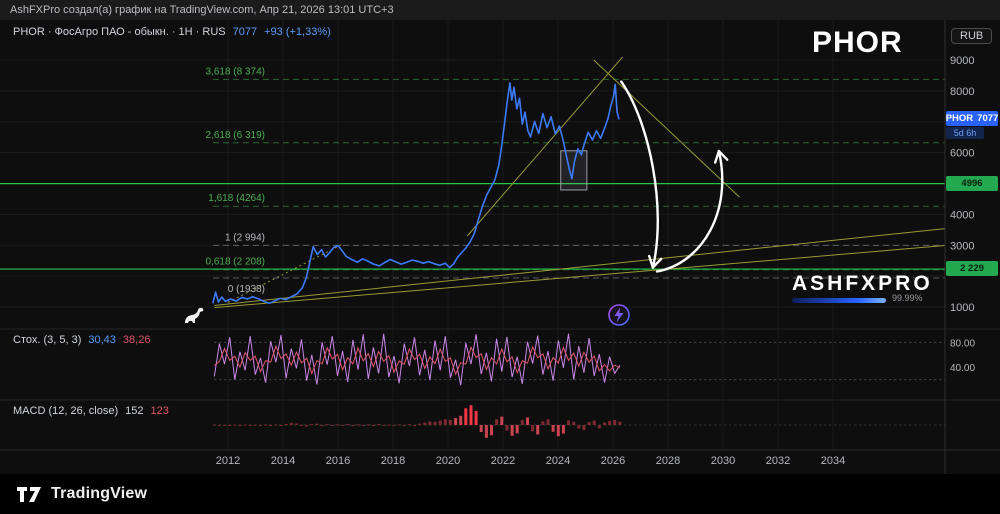  What do you see at coordinates (639, 174) in the screenshot?
I see `drawn-arrow-down` at bounding box center [639, 174].